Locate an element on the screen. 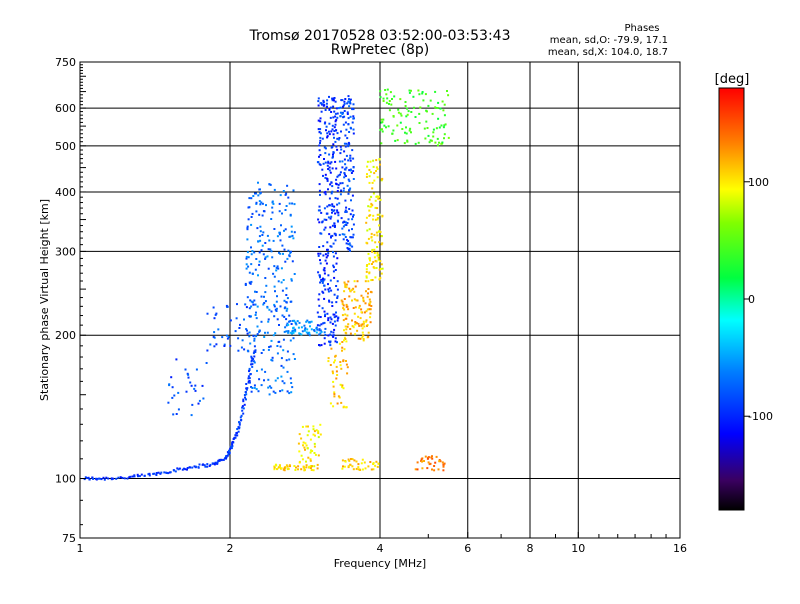  y-axis-ticks: 75 100 200 300 400 500 600 750 is located at coordinates (70, 300).